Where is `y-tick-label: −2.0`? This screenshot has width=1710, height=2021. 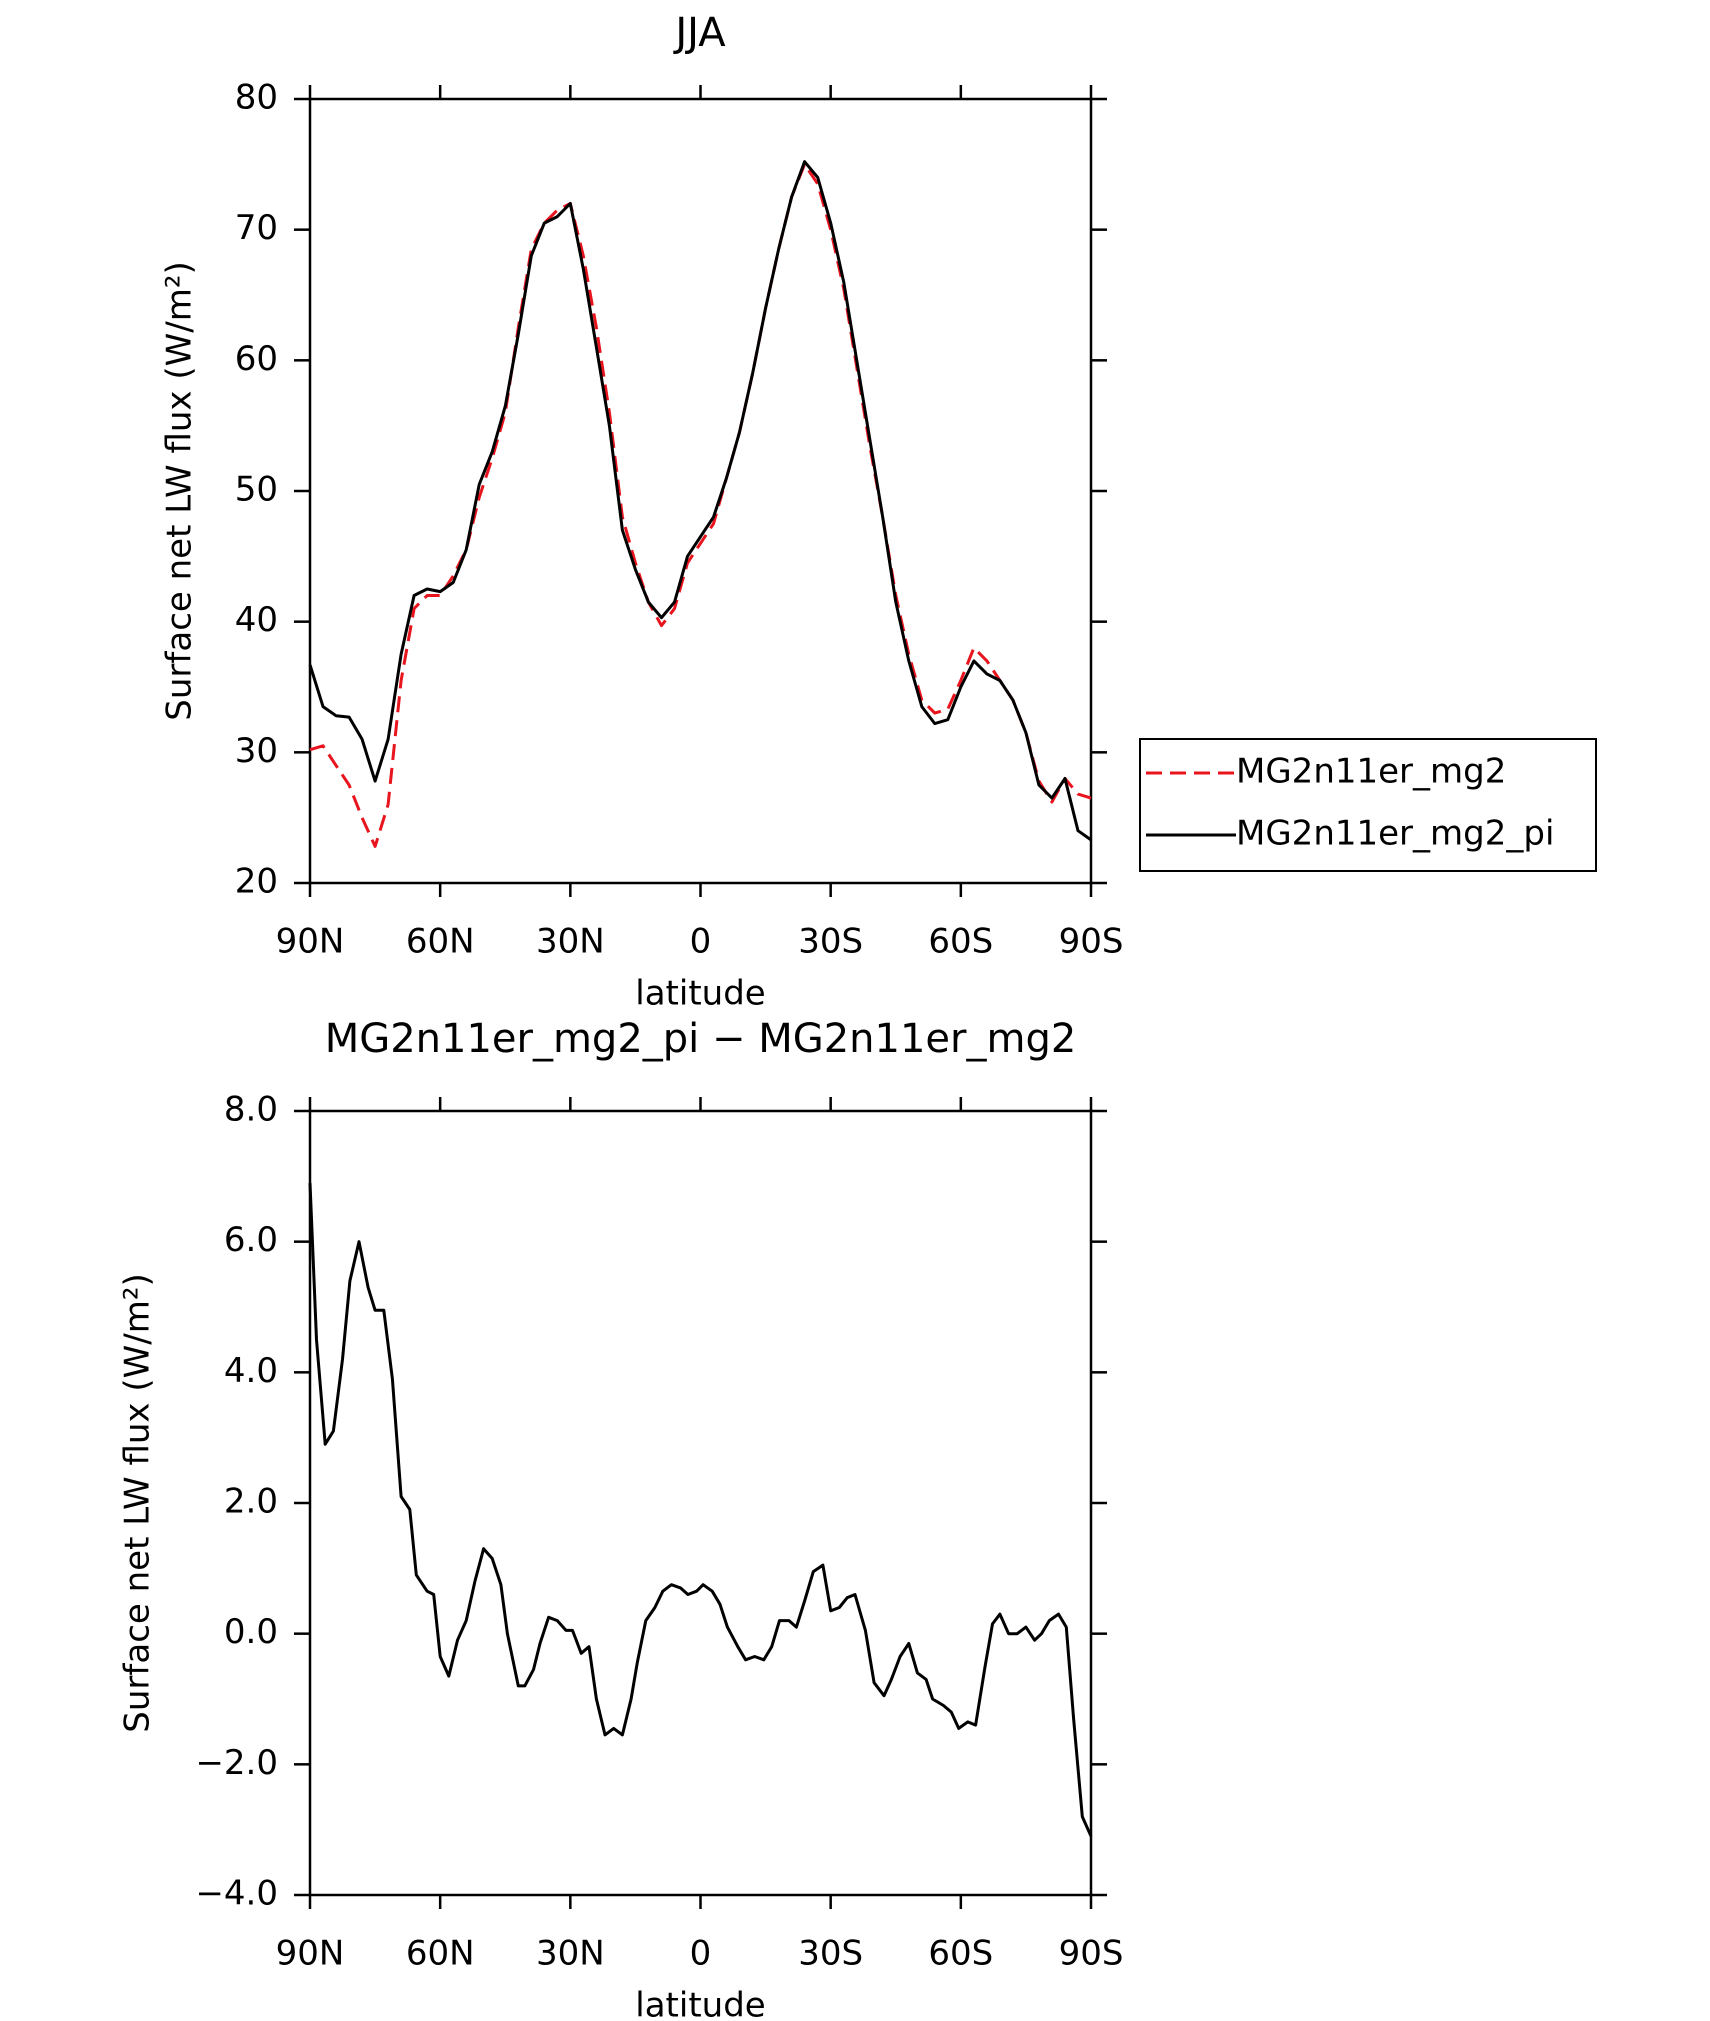 y-tick-label: −2.0 is located at coordinates (236, 1763).